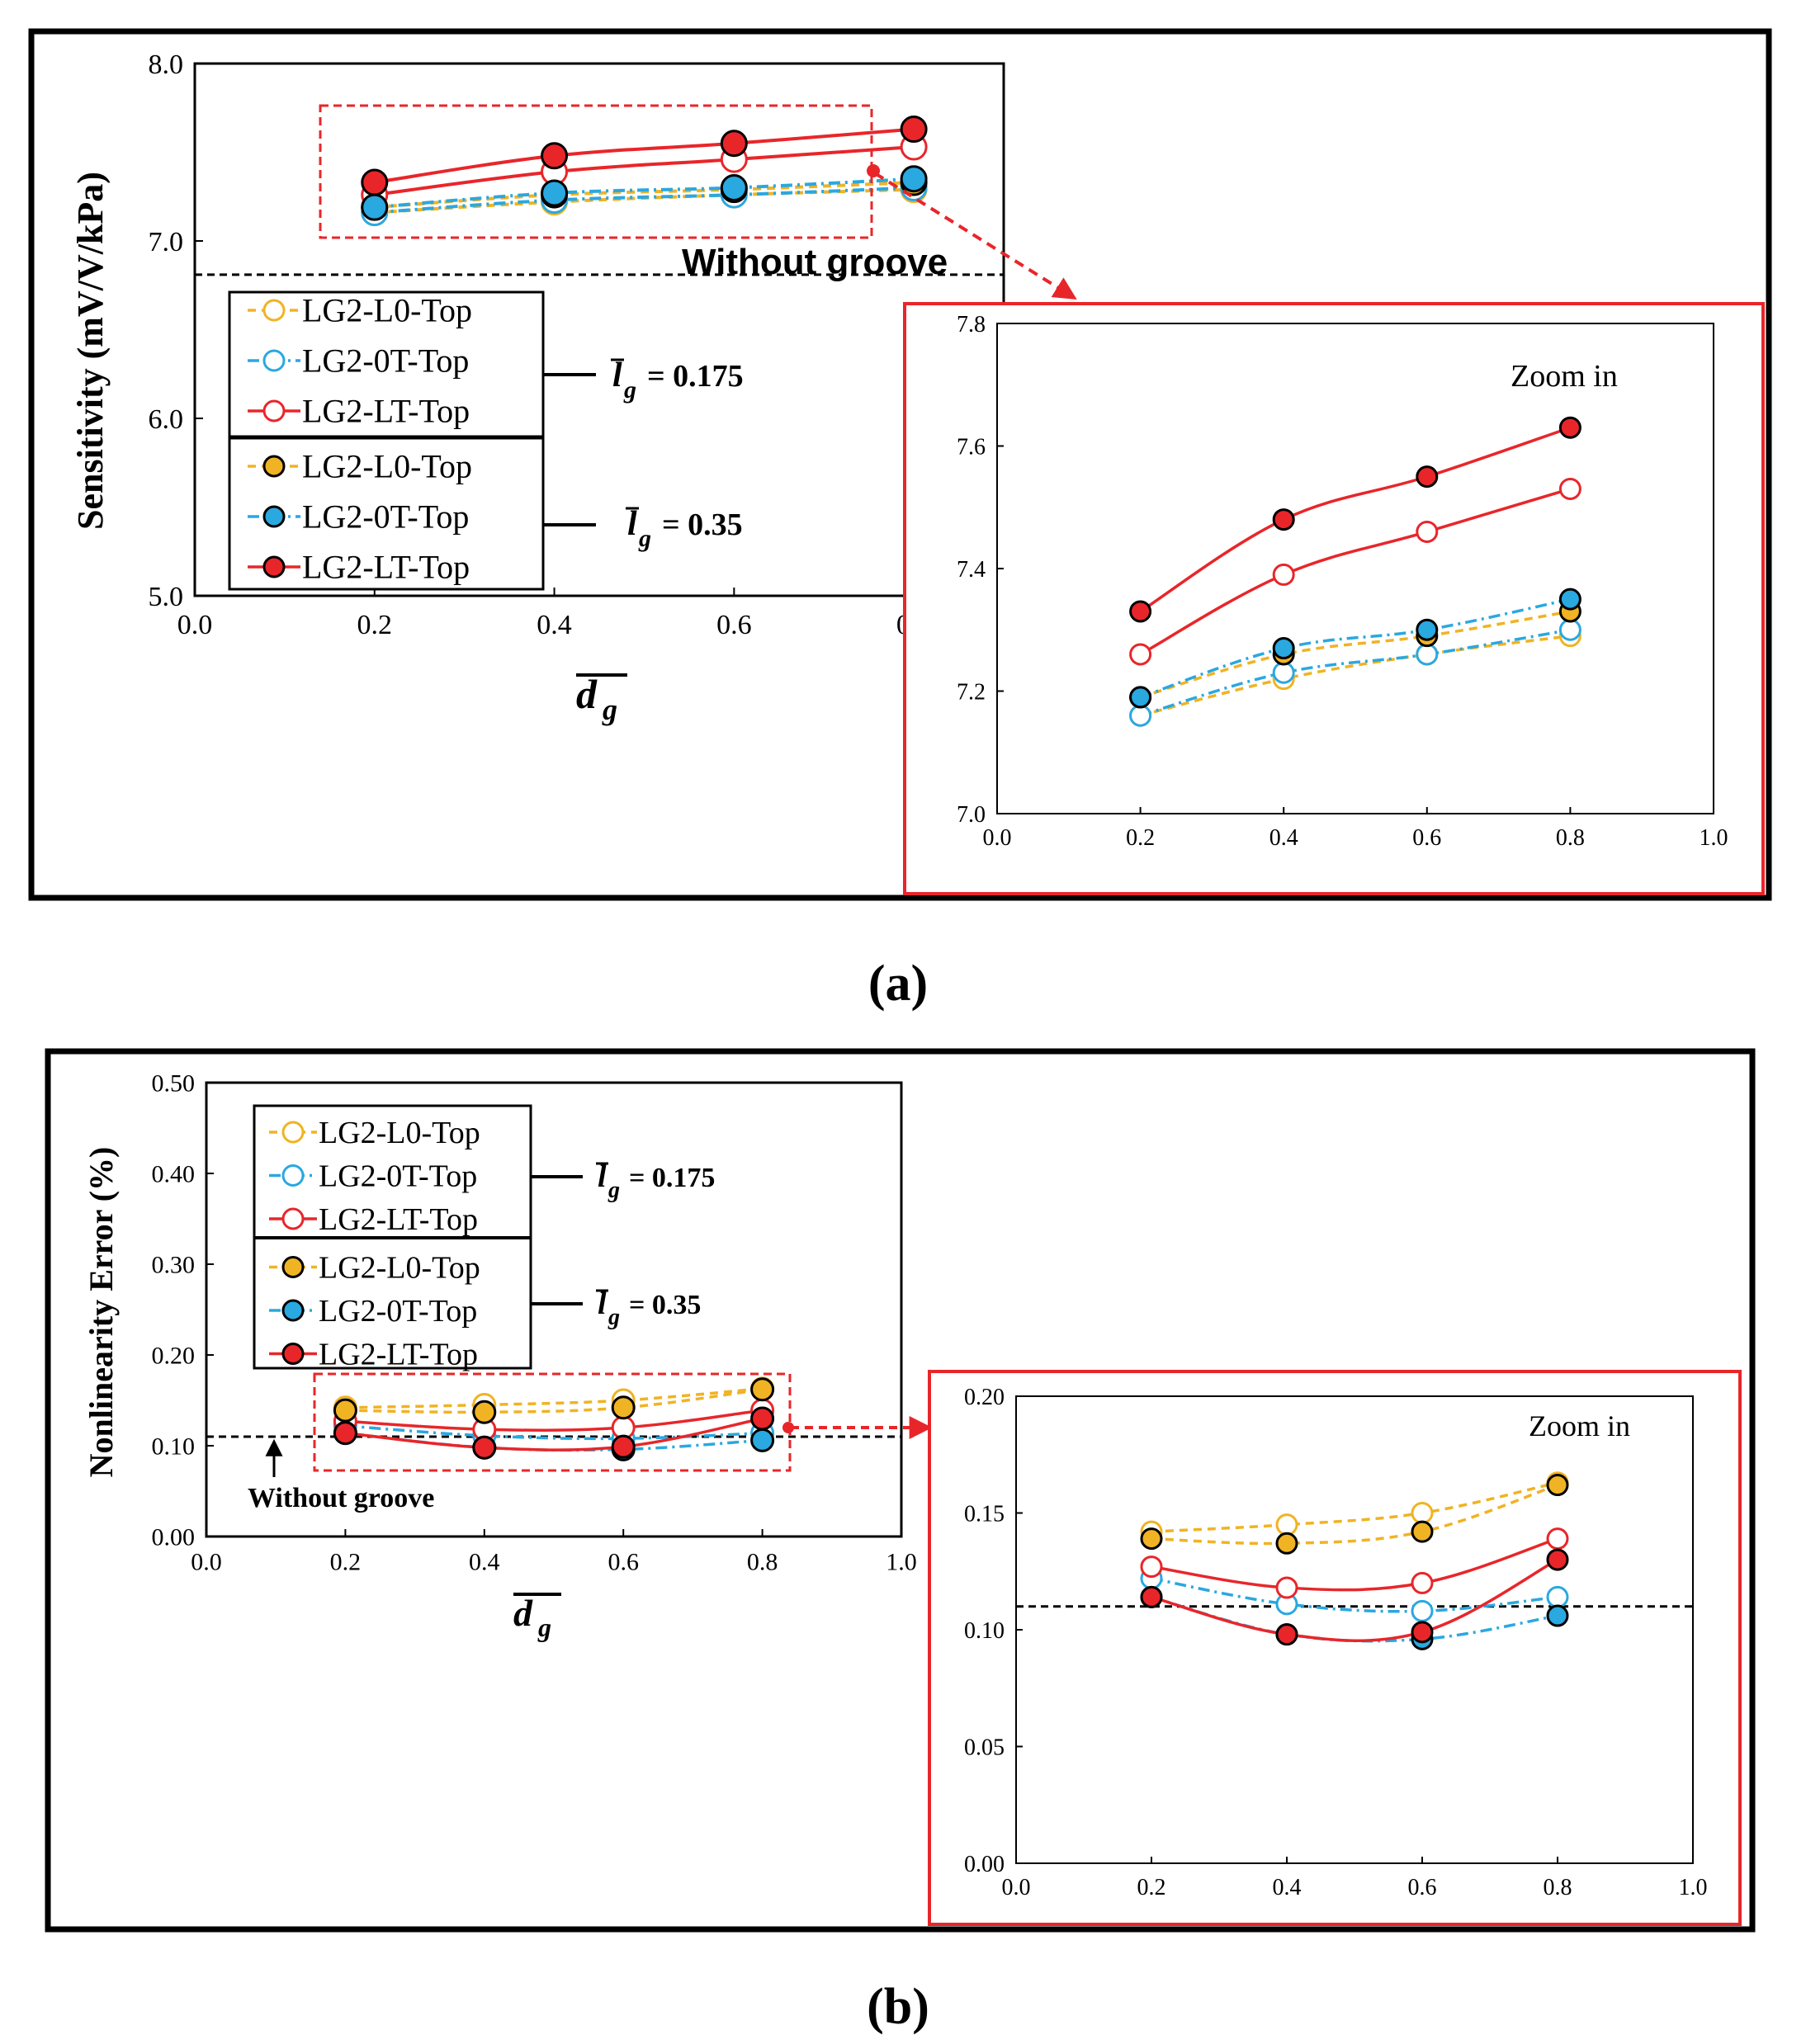 This screenshot has width=1806, height=2044. I want to click on group-label-small: l g = 0.175, so click(677, 380).